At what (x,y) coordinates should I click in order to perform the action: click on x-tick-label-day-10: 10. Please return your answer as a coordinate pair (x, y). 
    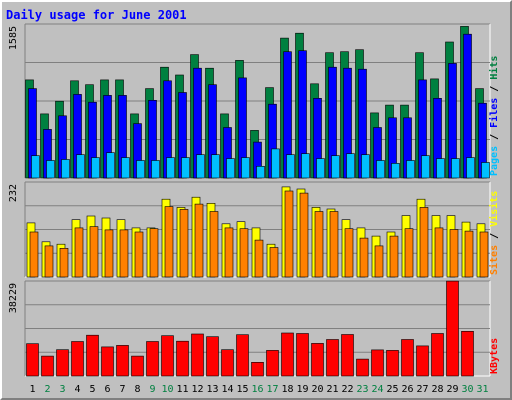
    Looking at the image, I should click on (167, 389).